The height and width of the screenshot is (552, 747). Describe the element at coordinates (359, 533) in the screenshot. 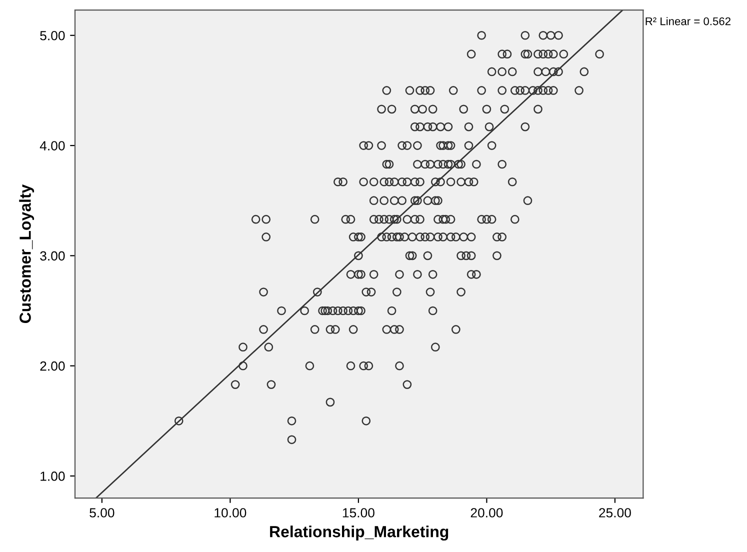

I see `x-axis-title: Relationship_Marketing` at that location.